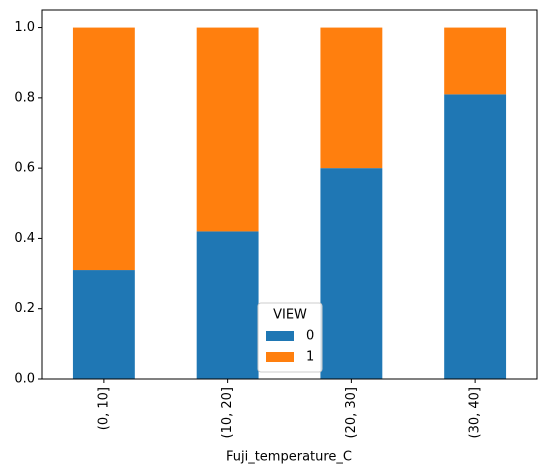 This screenshot has width=547, height=473. Describe the element at coordinates (103, 408) in the screenshot. I see `x-tick-label: (0, 10]` at that location.